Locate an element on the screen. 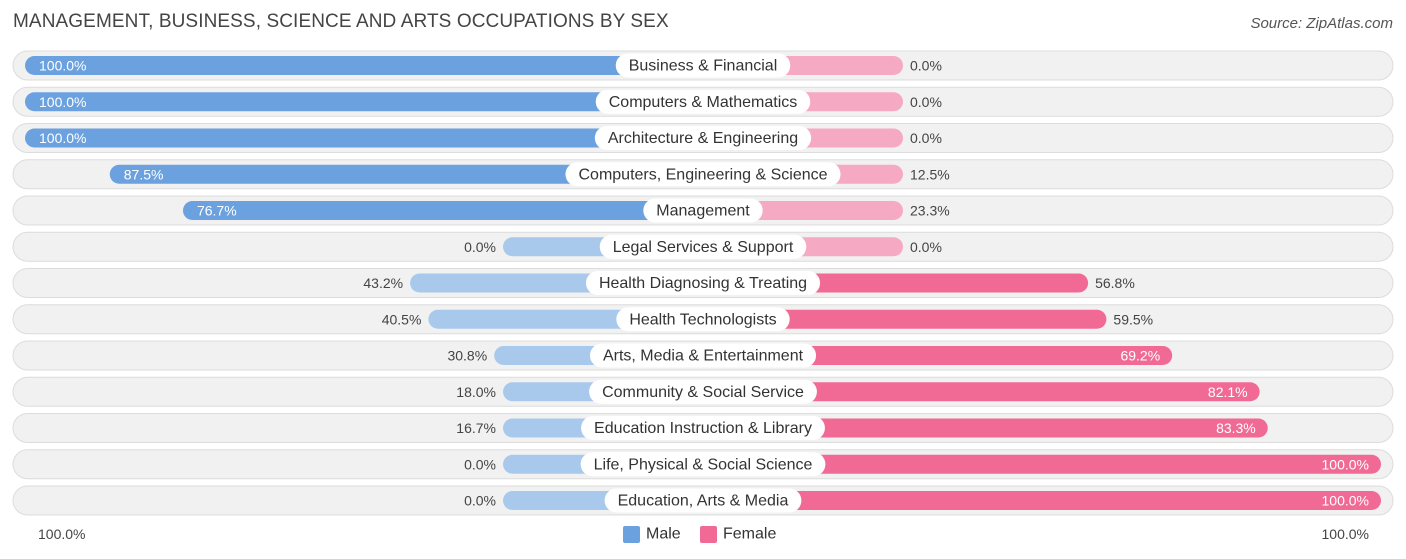  category-label: Health Diagnosing & Treating is located at coordinates (703, 283).